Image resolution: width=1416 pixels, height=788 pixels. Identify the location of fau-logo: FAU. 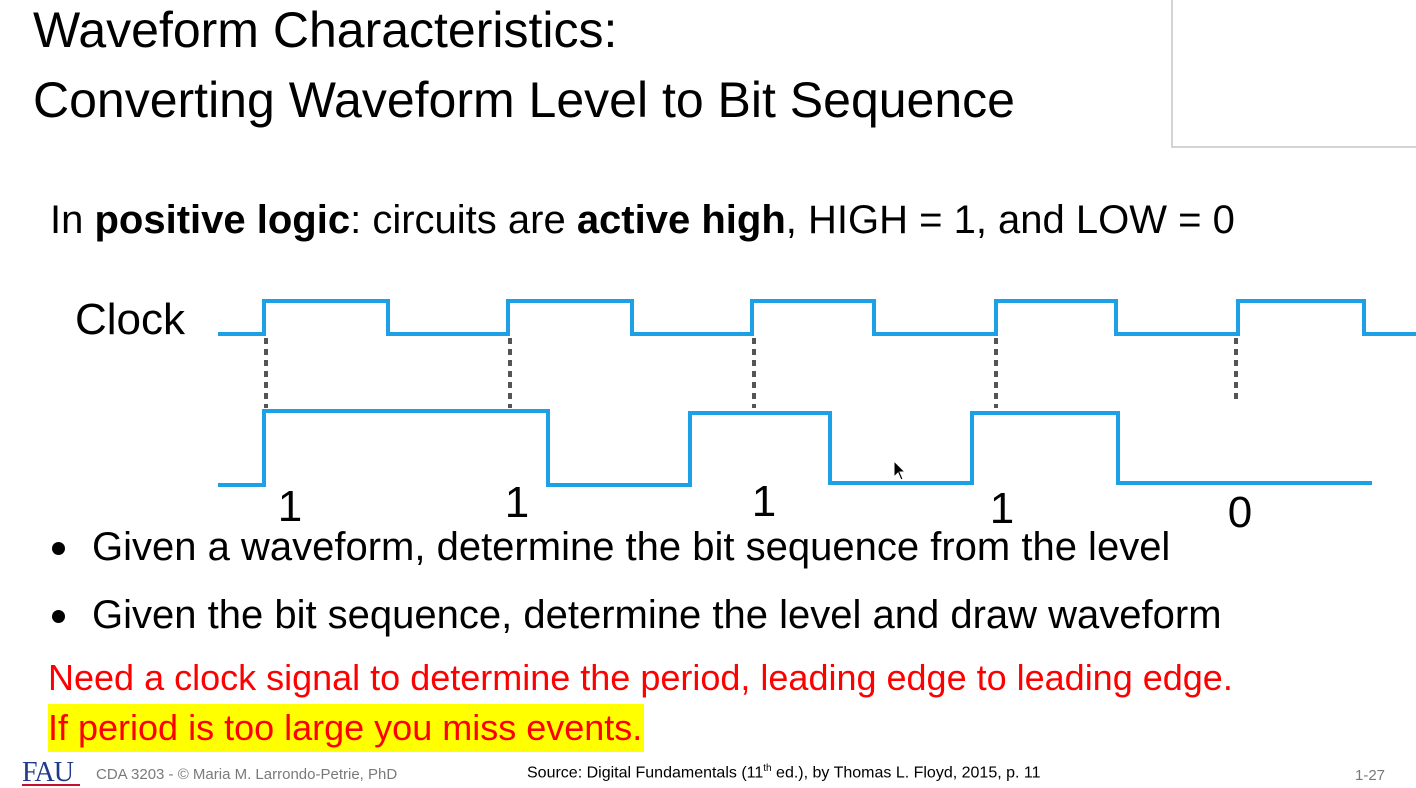
(48, 772).